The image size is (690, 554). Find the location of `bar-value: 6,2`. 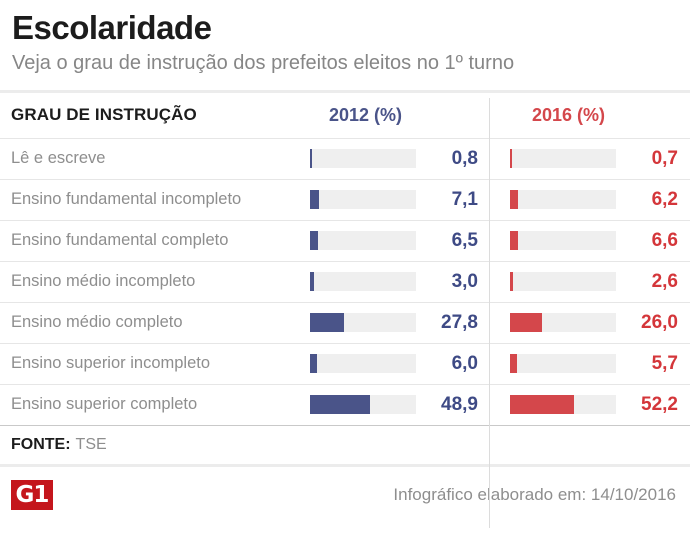

bar-value: 6,2 is located at coordinates (664, 199).